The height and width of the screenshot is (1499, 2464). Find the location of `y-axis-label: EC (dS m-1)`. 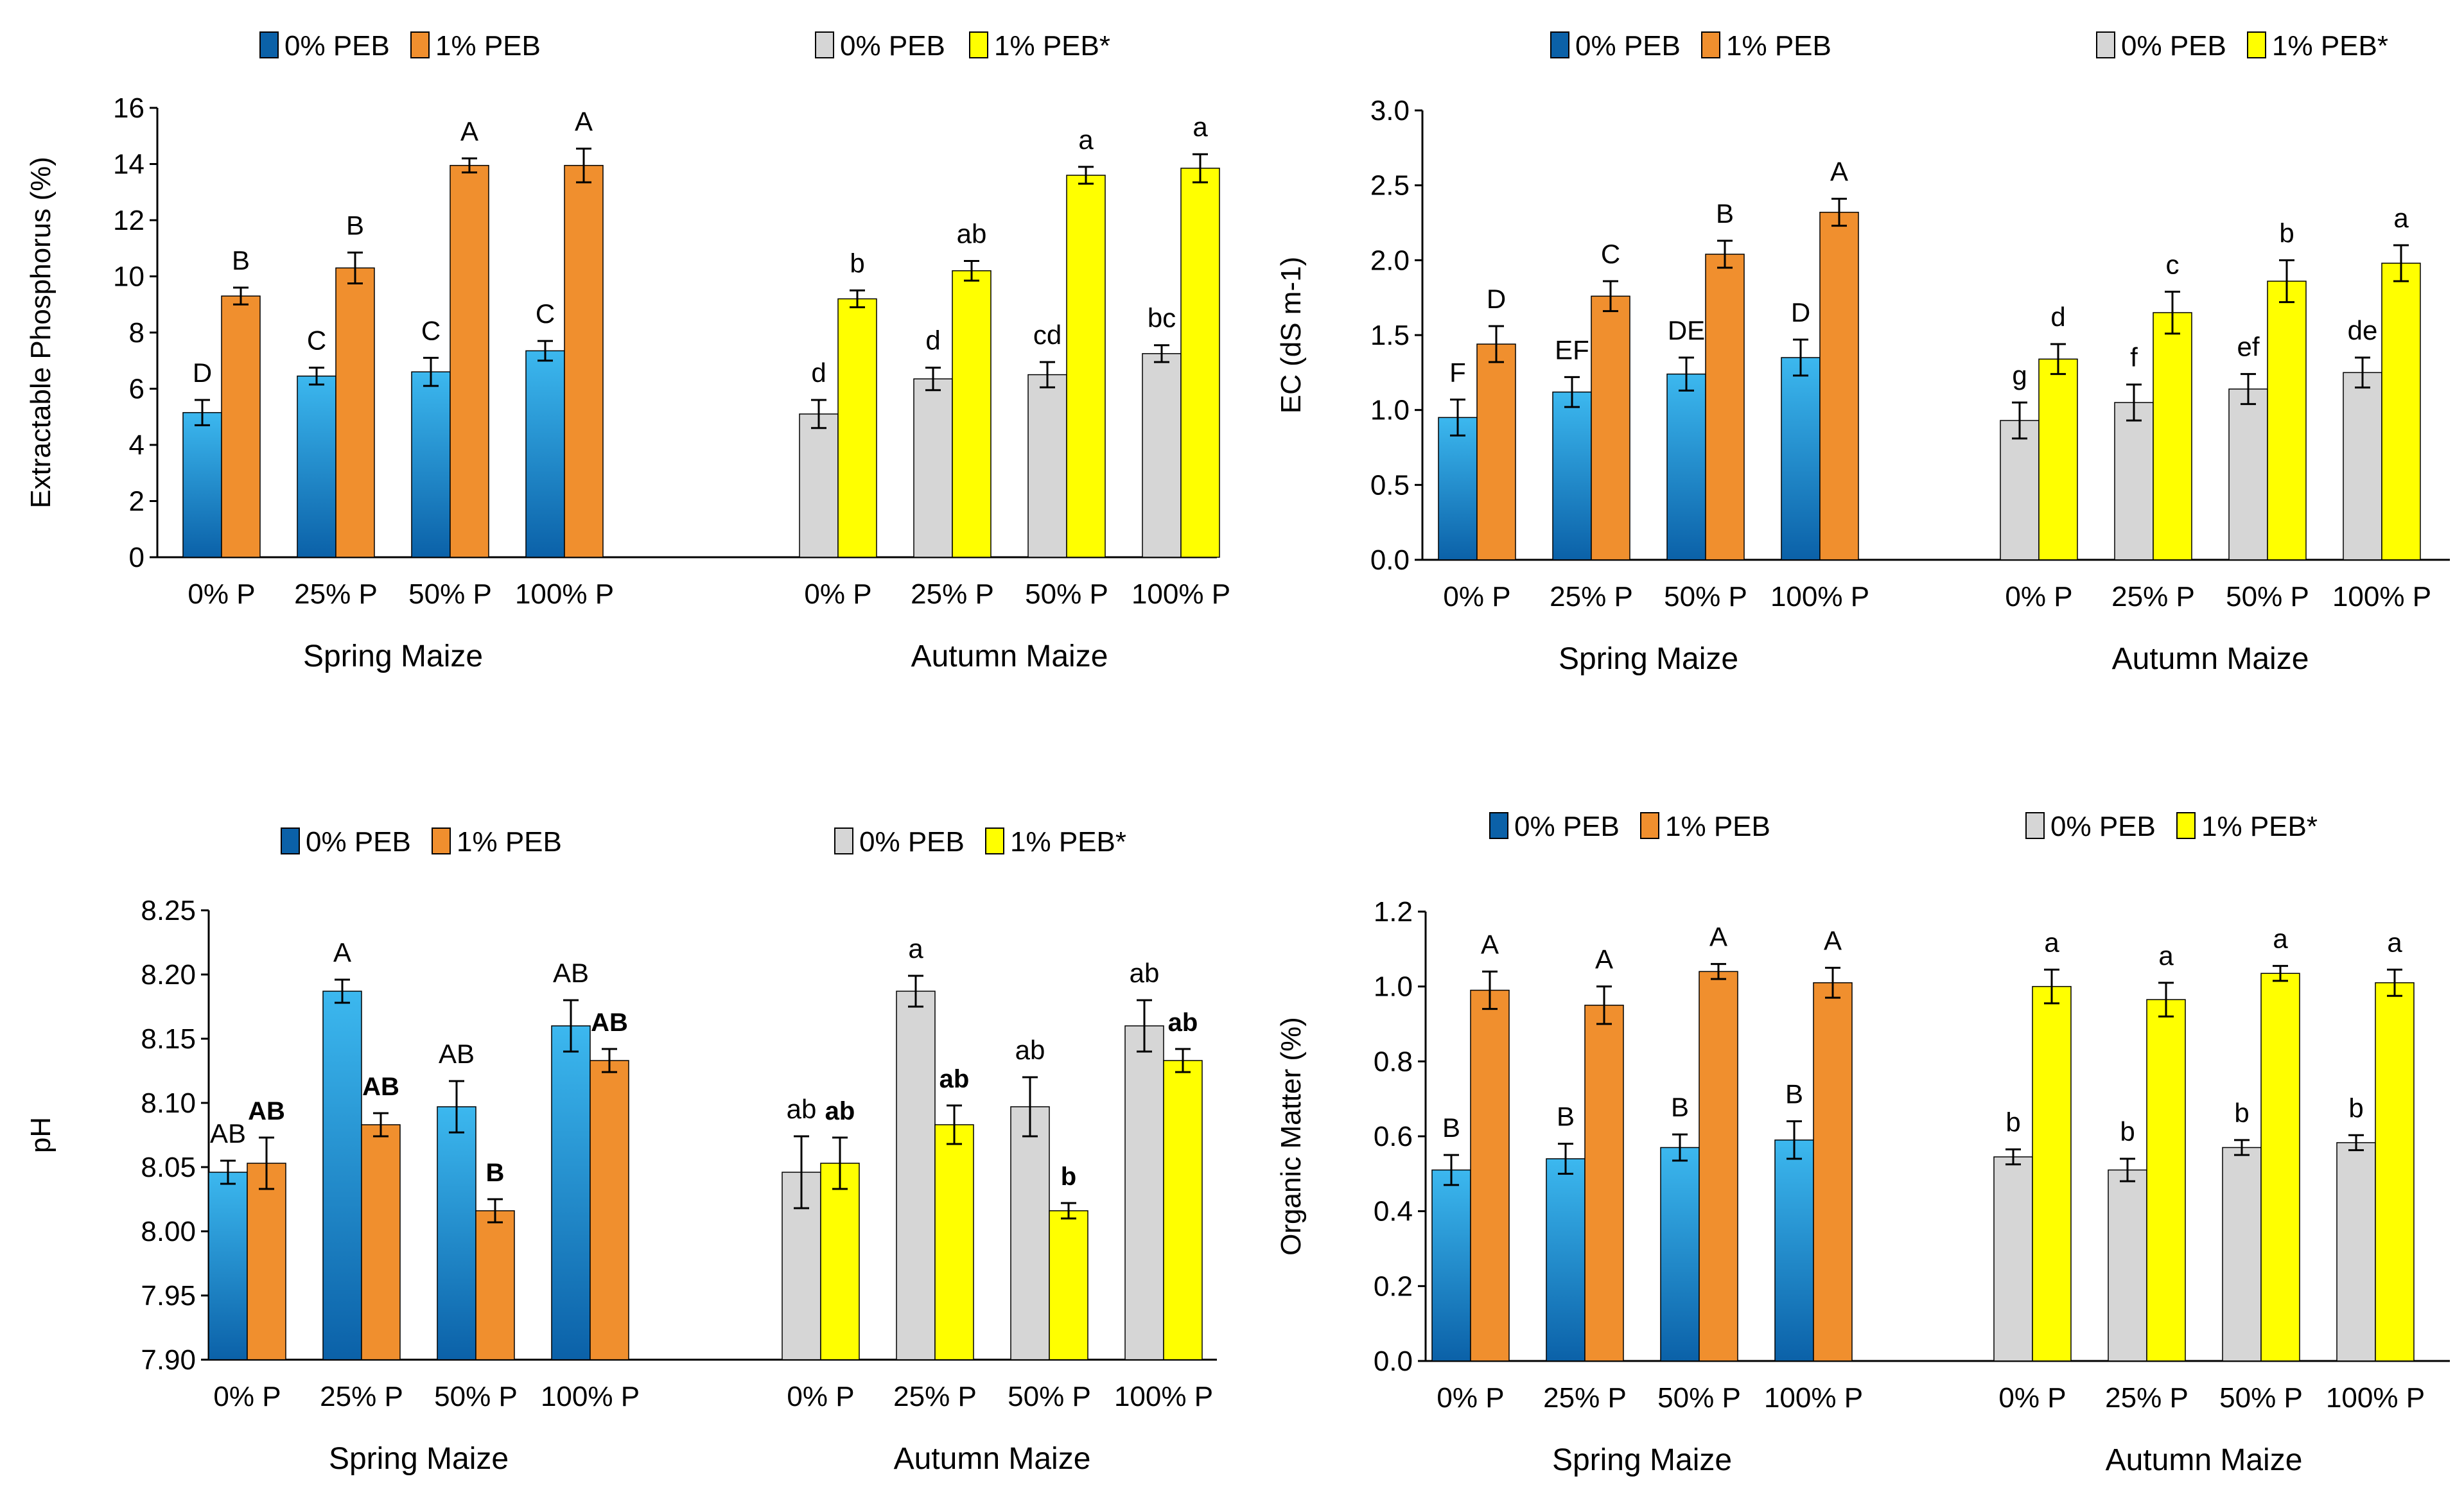

y-axis-label: EC (dS m-1) is located at coordinates (1291, 335).